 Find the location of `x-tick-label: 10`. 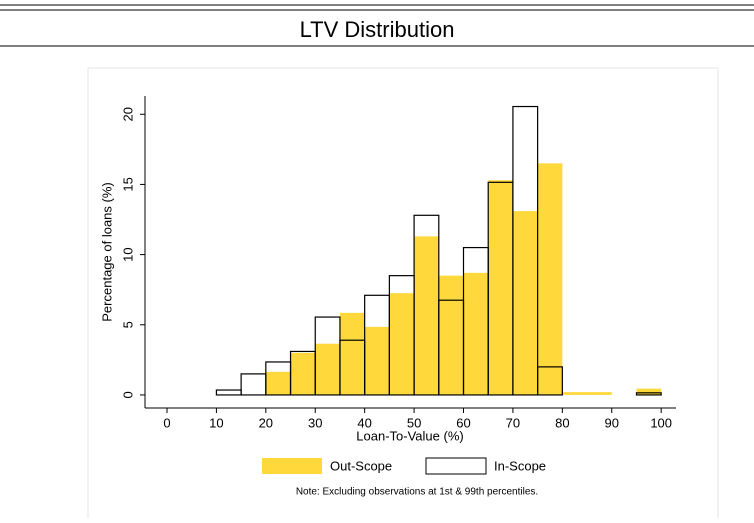

x-tick-label: 10 is located at coordinates (216, 422).